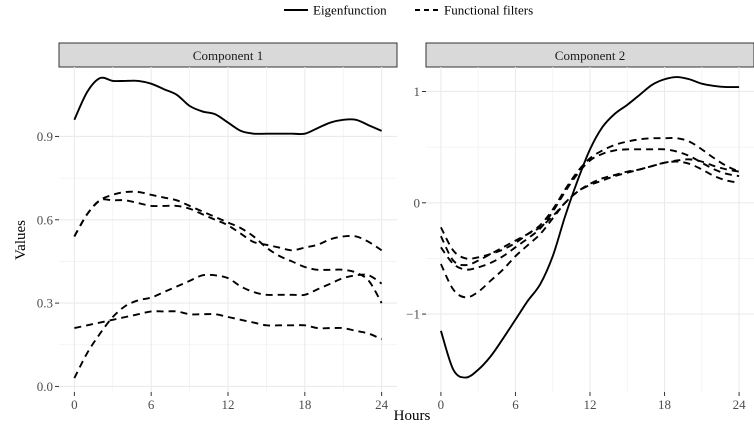  Describe the element at coordinates (21, 240) in the screenshot. I see `y-axis-title: Values` at that location.